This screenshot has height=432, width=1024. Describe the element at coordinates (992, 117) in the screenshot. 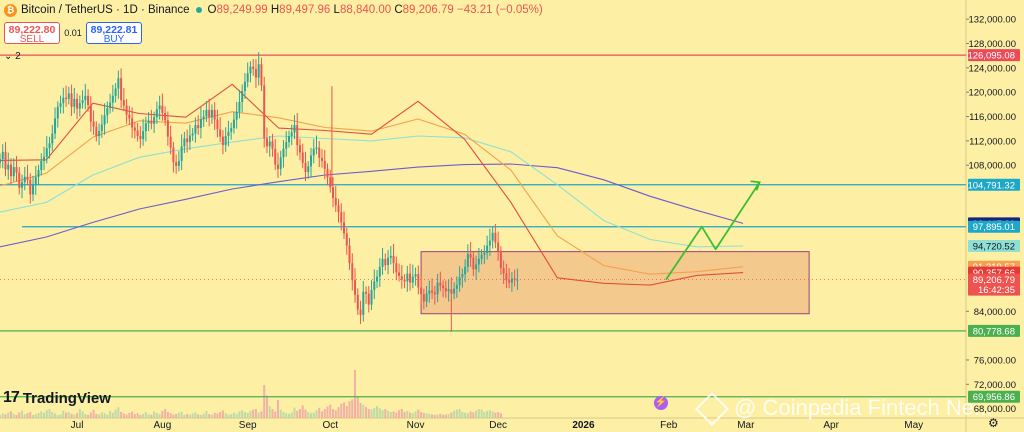

I see `y-tick-label: 116,000.00` at that location.